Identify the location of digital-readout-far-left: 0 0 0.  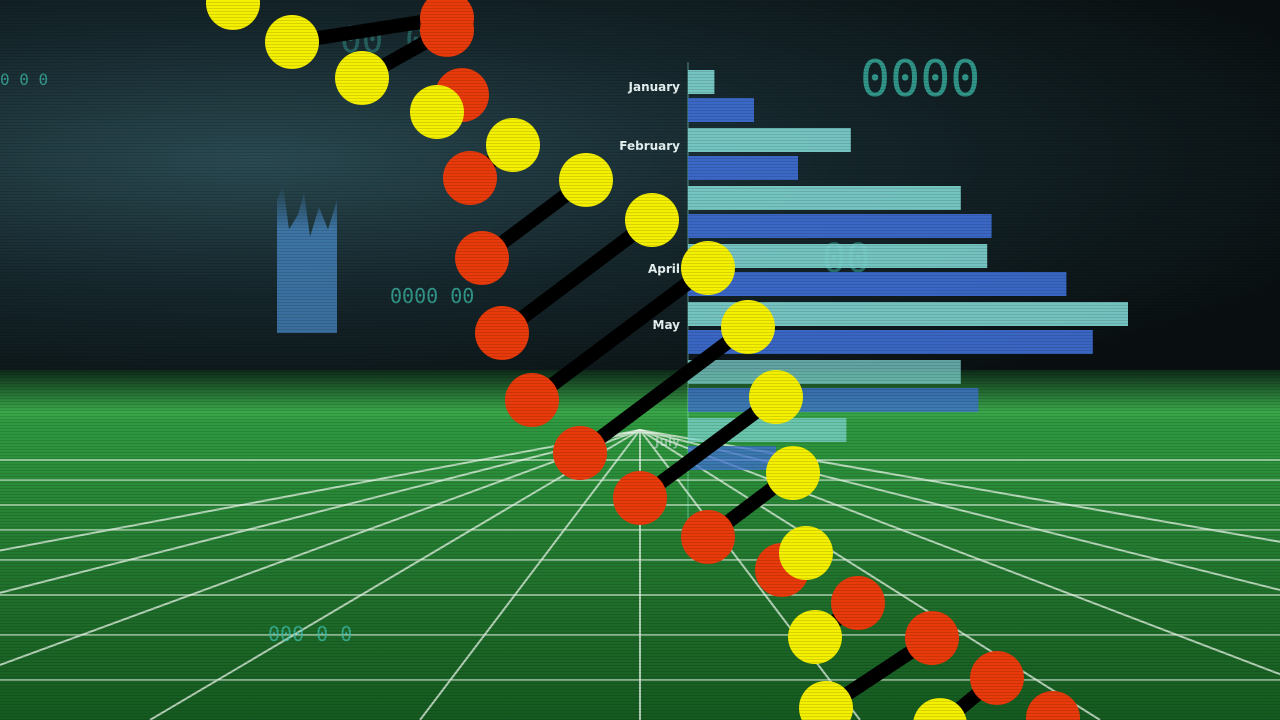
(24, 79).